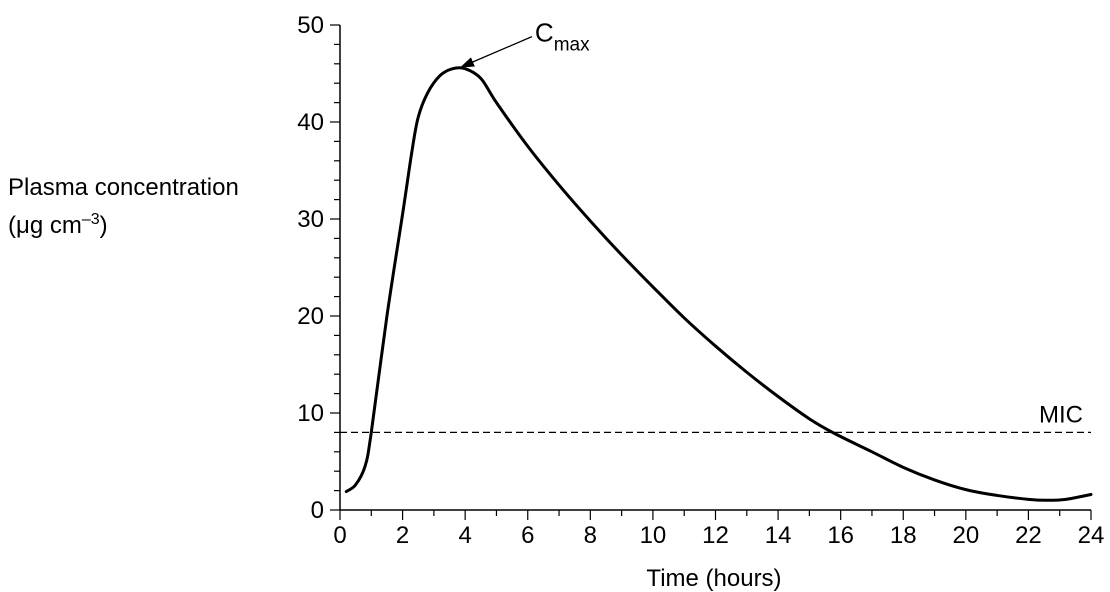 Image resolution: width=1110 pixels, height=592 pixels. What do you see at coordinates (572, 45) in the screenshot?
I see `cmax-label-subscript: max` at bounding box center [572, 45].